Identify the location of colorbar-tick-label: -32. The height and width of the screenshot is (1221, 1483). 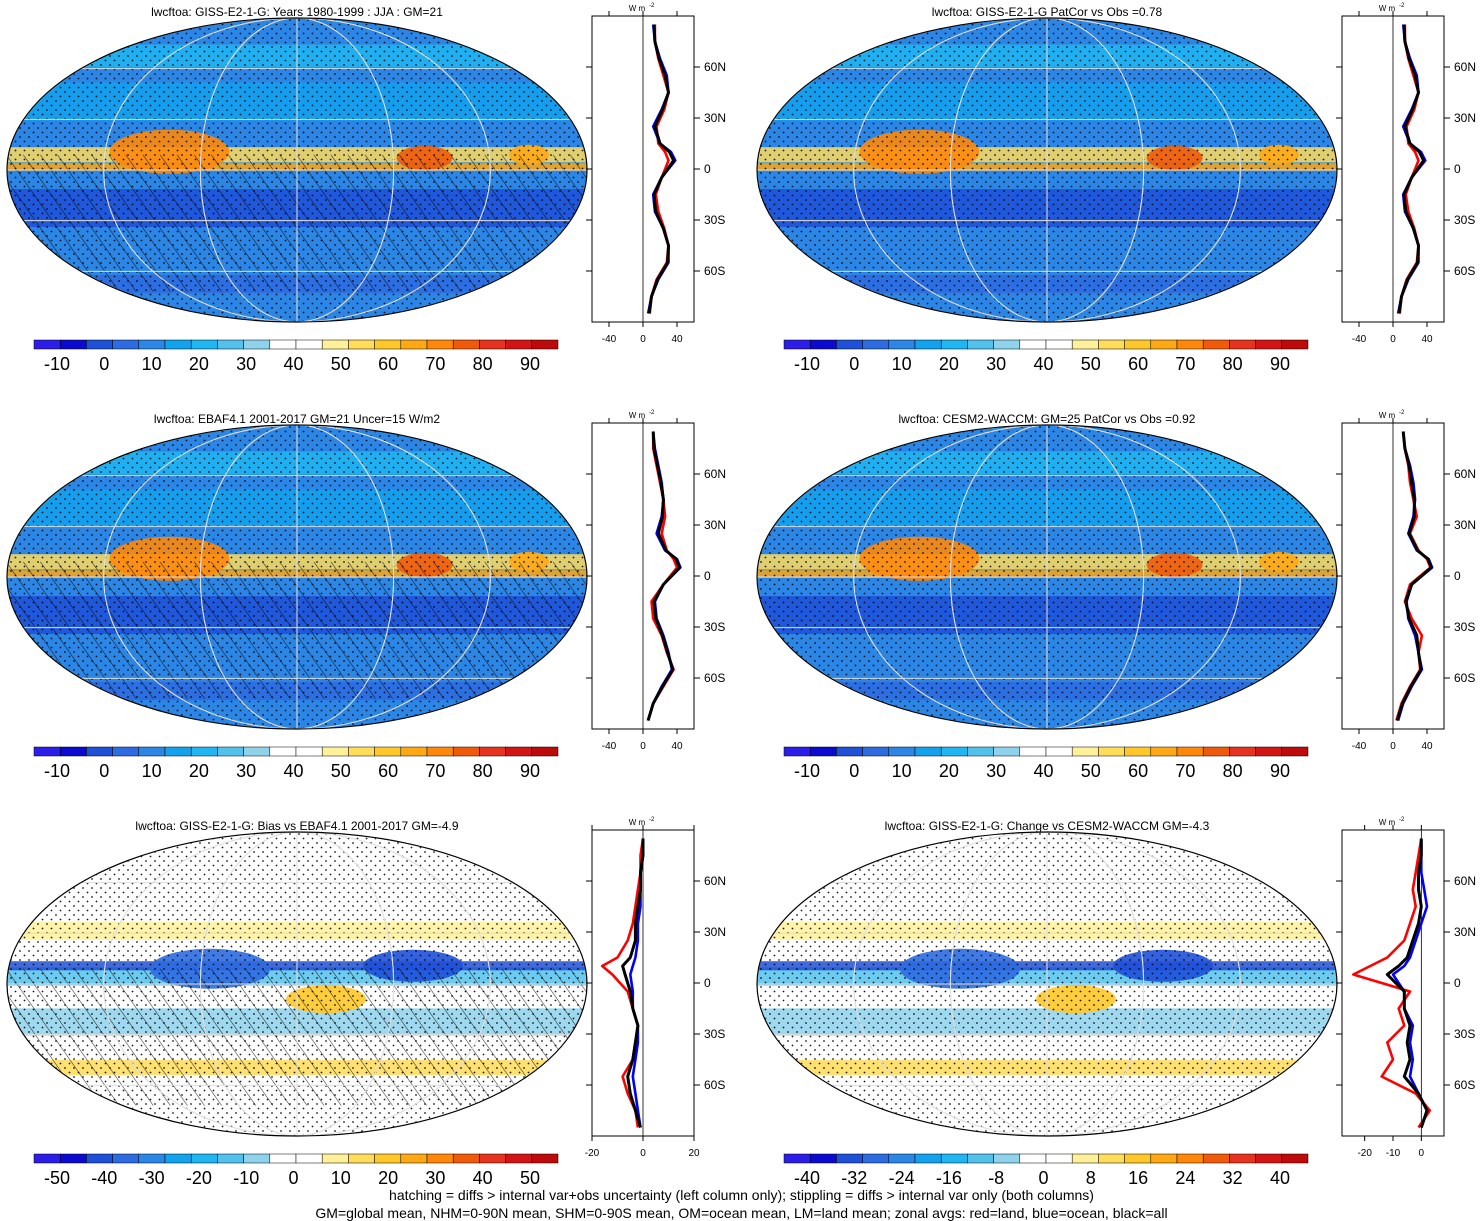
(854, 1178).